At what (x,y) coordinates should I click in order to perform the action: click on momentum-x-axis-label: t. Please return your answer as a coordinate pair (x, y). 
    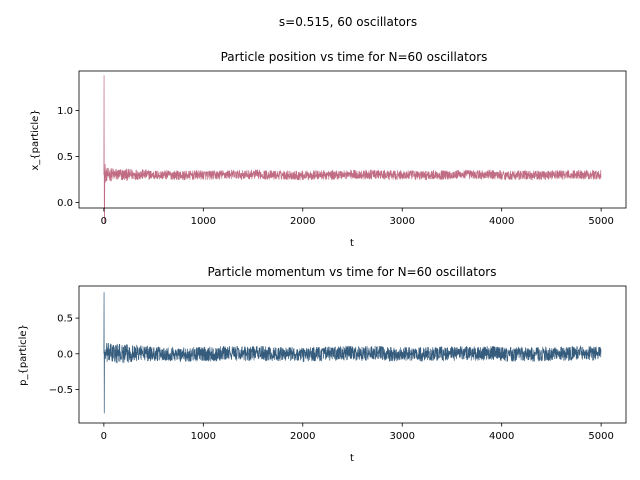
    Looking at the image, I should click on (352, 458).